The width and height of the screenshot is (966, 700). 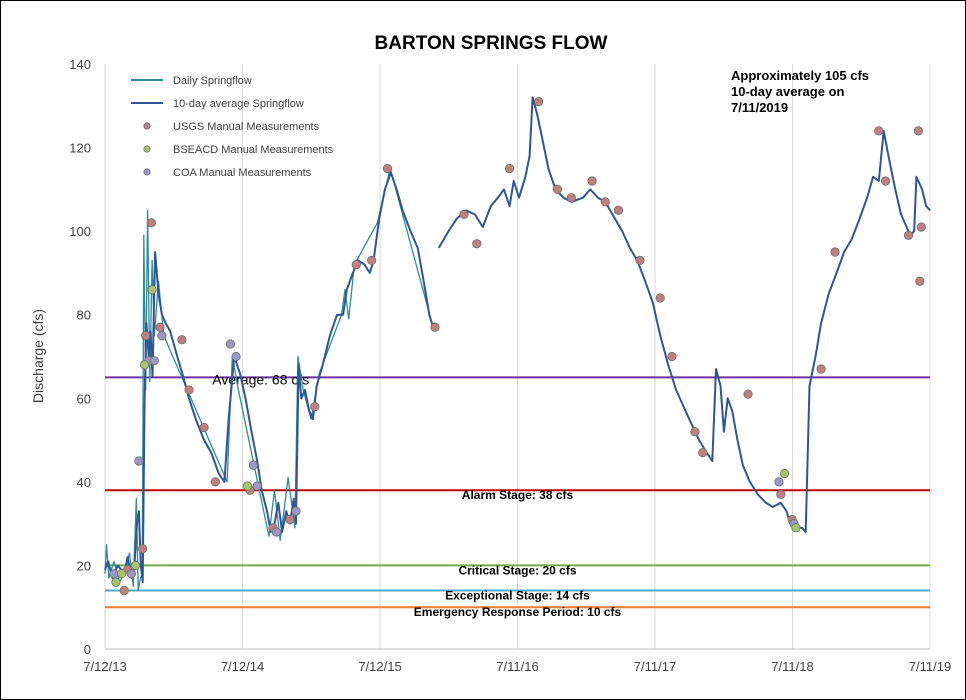 What do you see at coordinates (80, 231) in the screenshot?
I see `y-tick-label: 100` at bounding box center [80, 231].